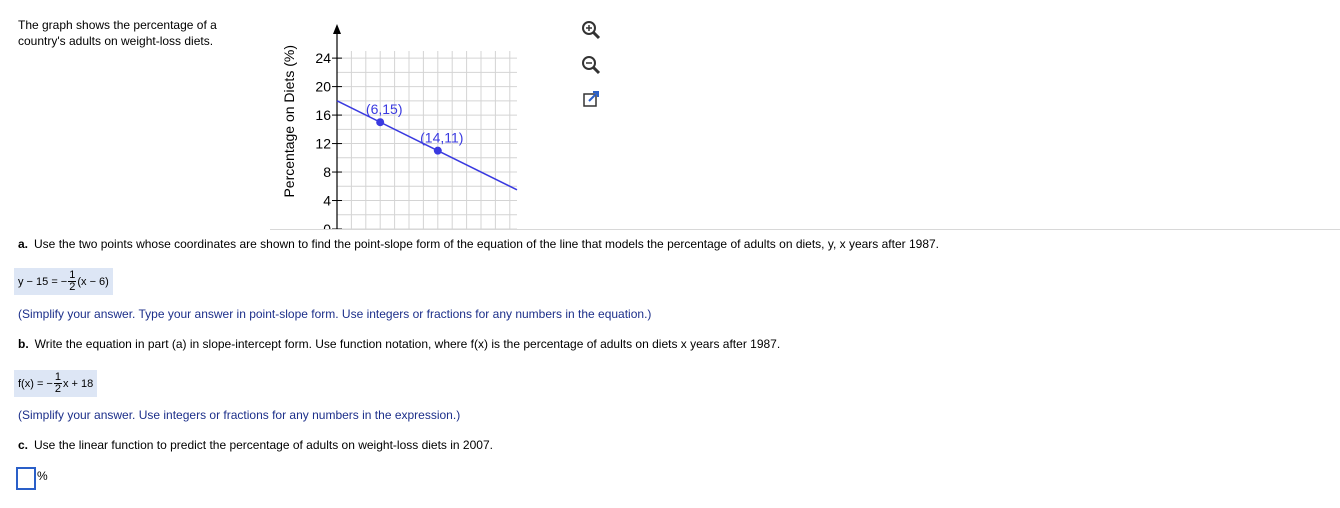 This screenshot has height=508, width=1340. Describe the element at coordinates (23, 244) in the screenshot. I see `part-label: a.` at that location.